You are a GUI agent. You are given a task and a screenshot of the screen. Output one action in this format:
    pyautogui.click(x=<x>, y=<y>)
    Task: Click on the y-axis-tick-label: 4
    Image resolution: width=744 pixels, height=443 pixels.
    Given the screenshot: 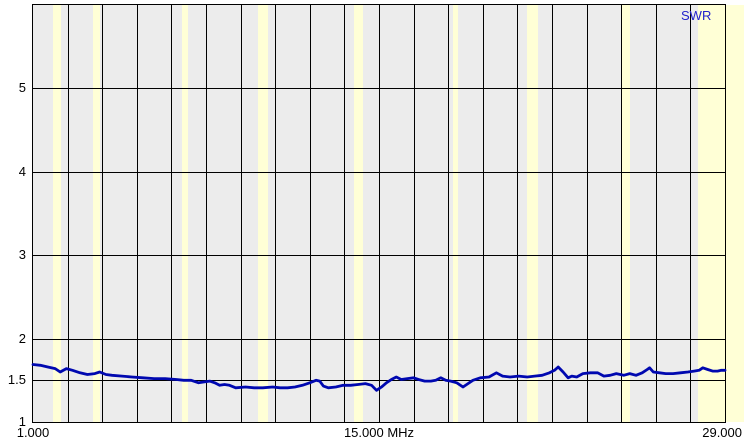 What is the action you would take?
    pyautogui.click(x=22, y=171)
    